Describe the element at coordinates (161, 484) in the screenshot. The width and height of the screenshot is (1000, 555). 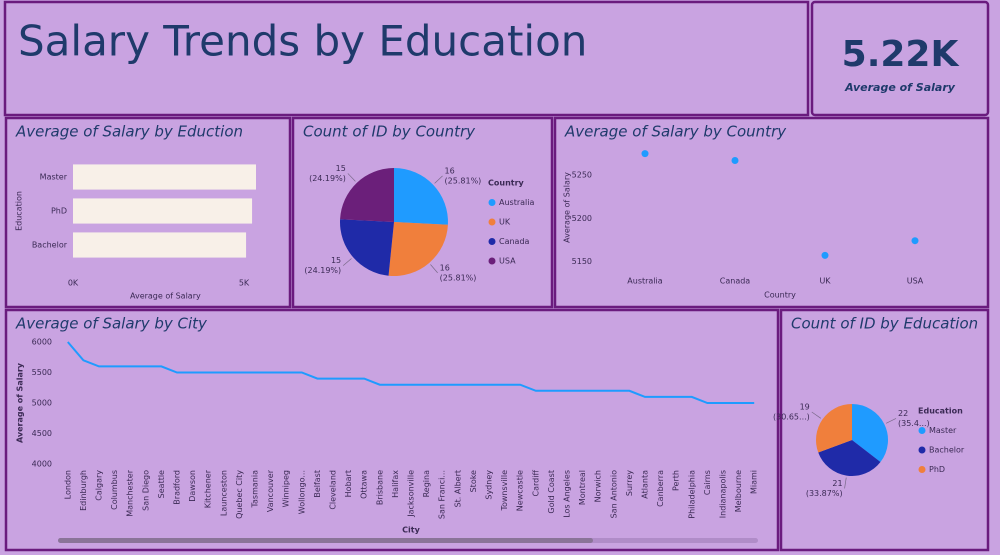
I see `x-tick-label: Seattle` at that location.